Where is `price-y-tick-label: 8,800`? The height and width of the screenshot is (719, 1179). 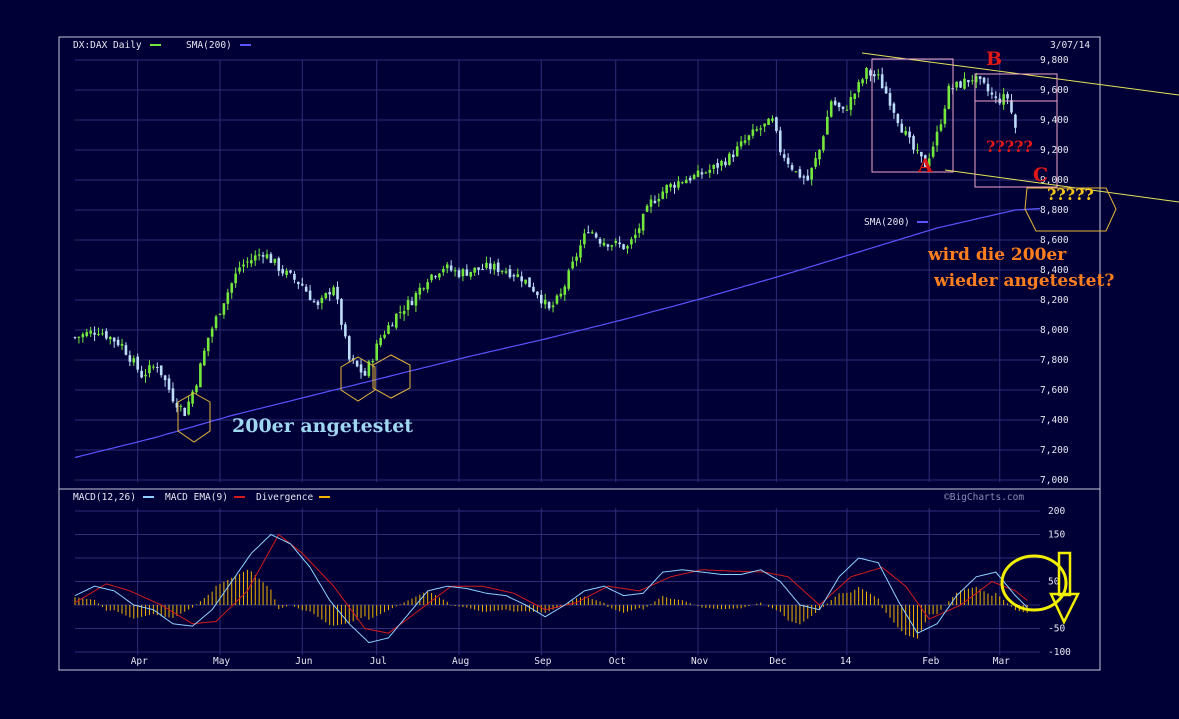 price-y-tick-label: 8,800 is located at coordinates (1054, 210).